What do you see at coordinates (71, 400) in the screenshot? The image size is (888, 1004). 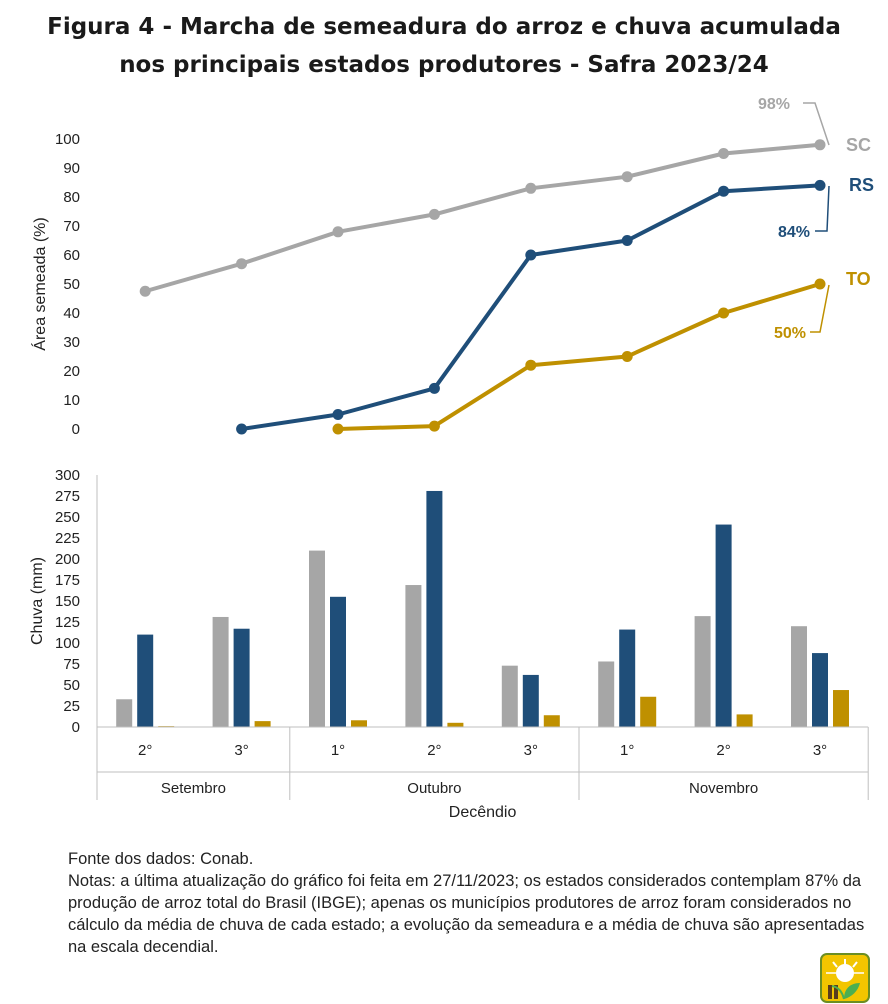 I see `line-y-tick-label: 10` at bounding box center [71, 400].